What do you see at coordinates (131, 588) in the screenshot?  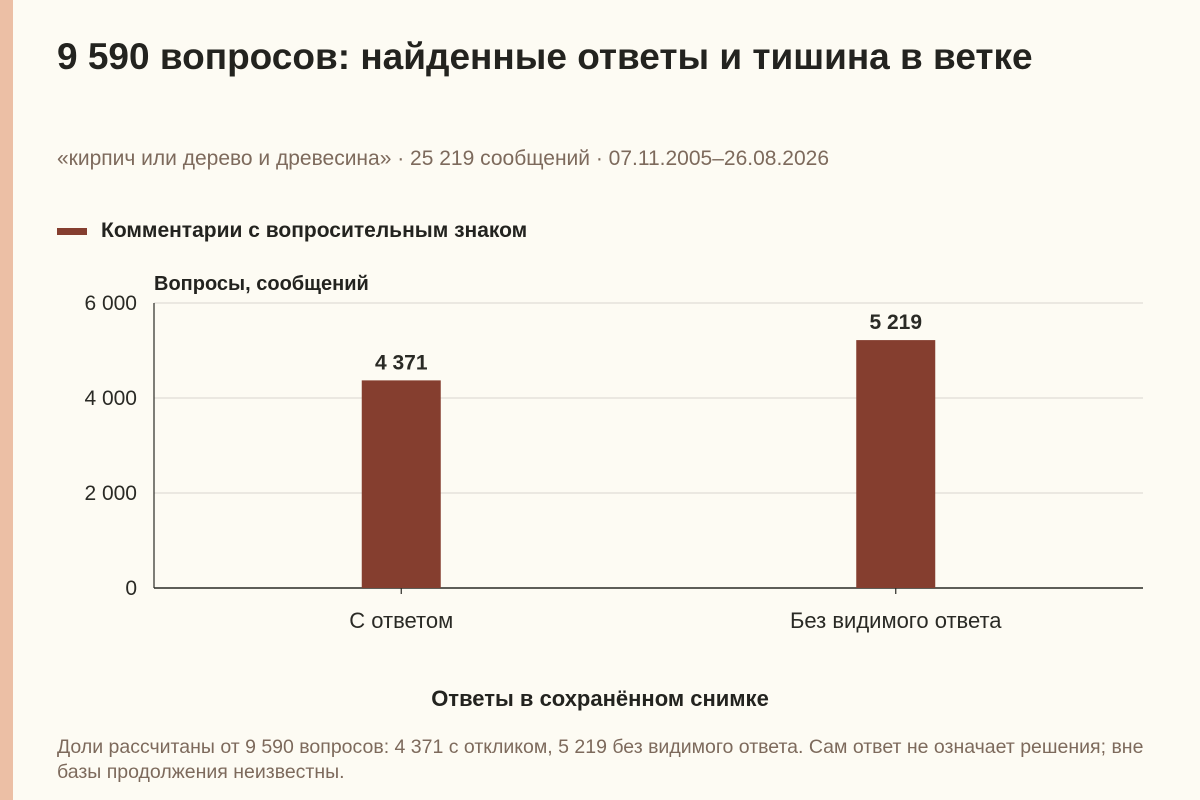 I see `y-tick-label: 0` at bounding box center [131, 588].